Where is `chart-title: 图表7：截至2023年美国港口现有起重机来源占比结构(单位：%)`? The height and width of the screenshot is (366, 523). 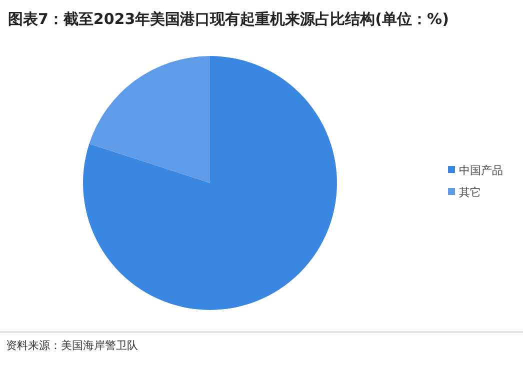 chart-title: 图表7：截至2023年美国港口现有起重机来源占比结构(单位：%) is located at coordinates (228, 19).